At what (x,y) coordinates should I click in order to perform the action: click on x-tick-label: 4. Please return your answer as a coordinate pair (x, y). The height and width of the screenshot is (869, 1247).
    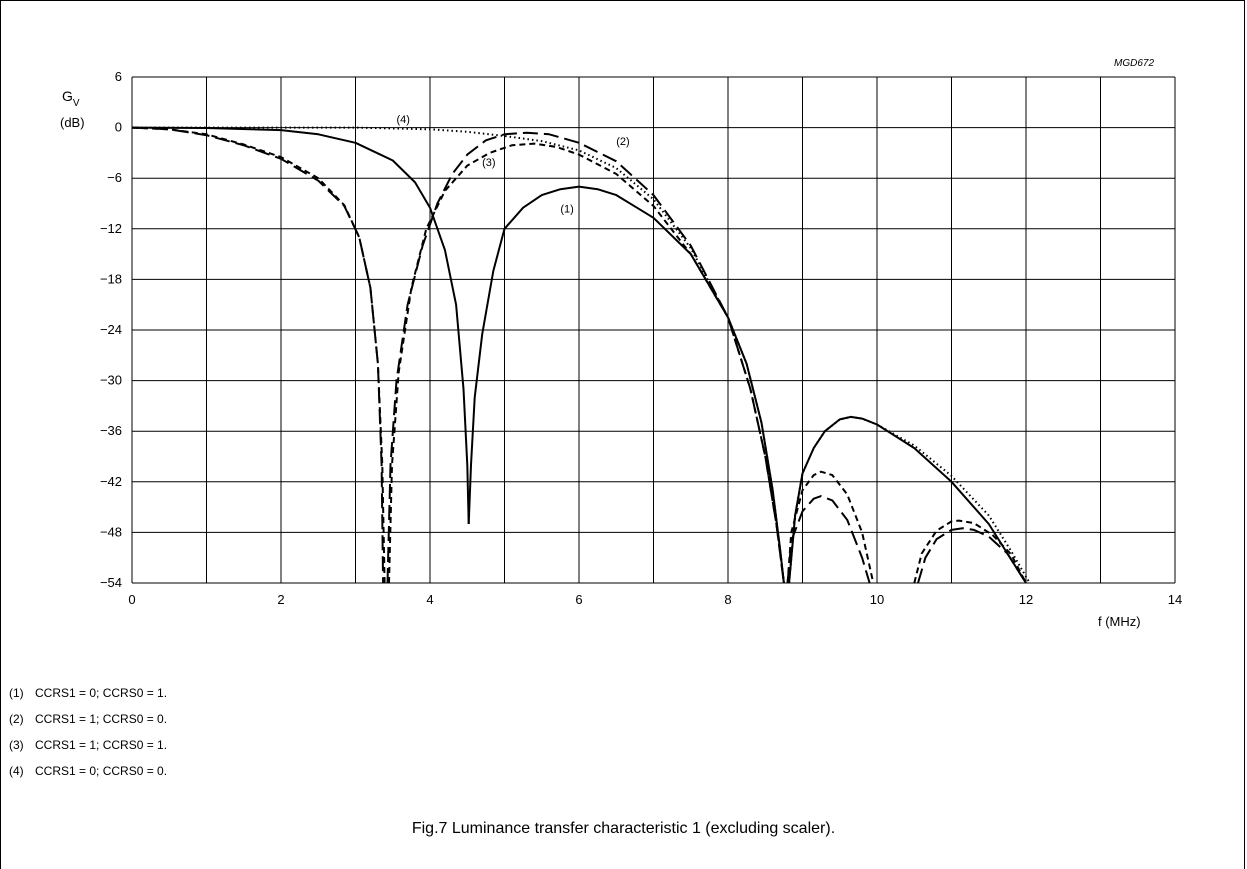
    Looking at the image, I should click on (429, 599).